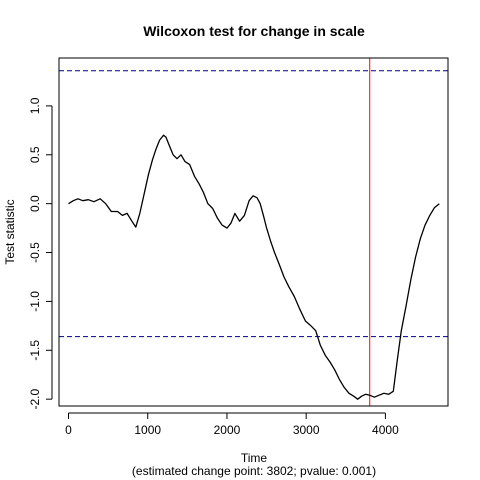  Describe the element at coordinates (10, 231) in the screenshot. I see `y-axis-label: Test statistic` at that location.